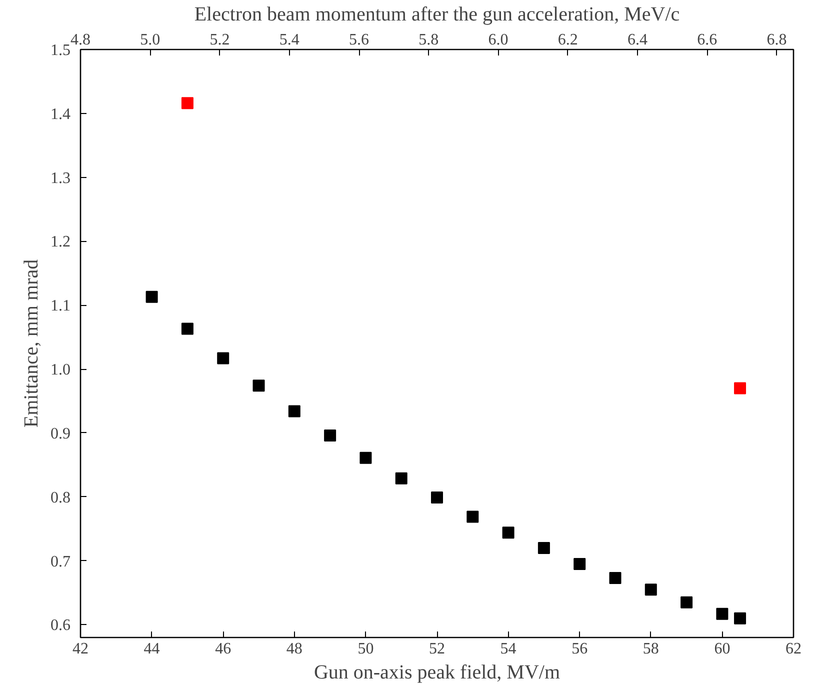 The width and height of the screenshot is (827, 686). I want to click on x2-tick-label: 6.6, so click(707, 40).